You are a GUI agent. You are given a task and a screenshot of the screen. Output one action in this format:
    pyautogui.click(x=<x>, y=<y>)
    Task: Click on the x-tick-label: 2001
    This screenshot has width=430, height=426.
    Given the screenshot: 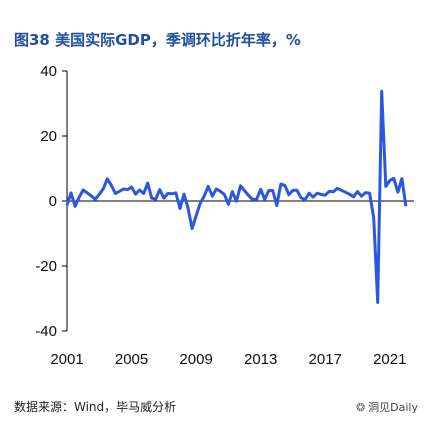 What is the action you would take?
    pyautogui.click(x=66, y=359)
    